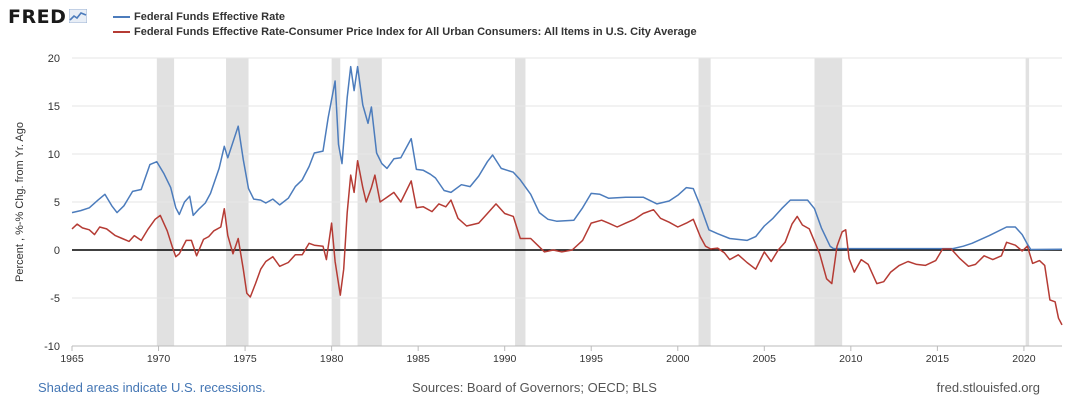  What do you see at coordinates (159, 359) in the screenshot?
I see `x-tick-label: 1970` at bounding box center [159, 359].